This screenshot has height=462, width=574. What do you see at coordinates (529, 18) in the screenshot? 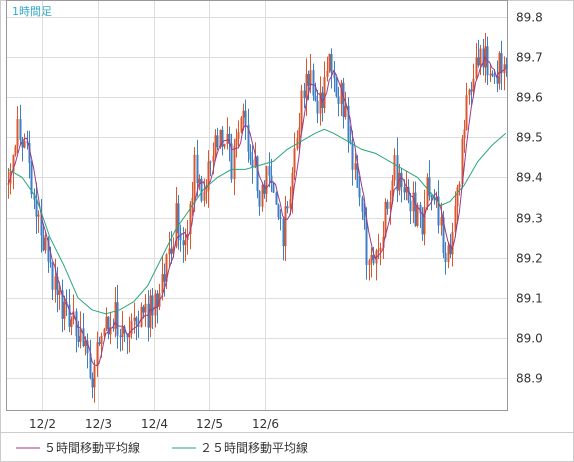
I see `y-tick-label: 89.8` at bounding box center [529, 18].